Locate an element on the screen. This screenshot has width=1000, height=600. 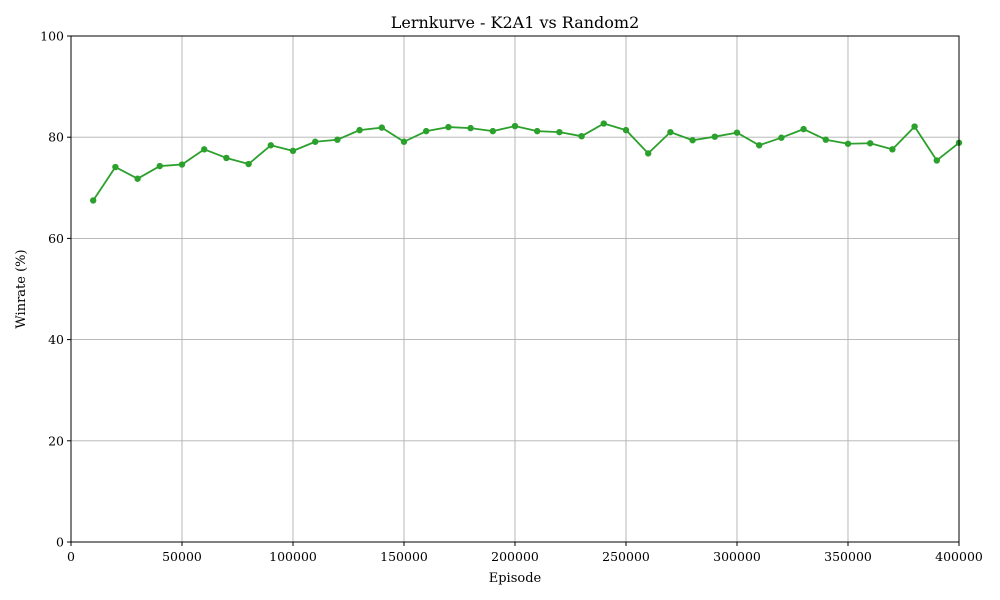
y-tick-label: 40 is located at coordinates (56, 339).